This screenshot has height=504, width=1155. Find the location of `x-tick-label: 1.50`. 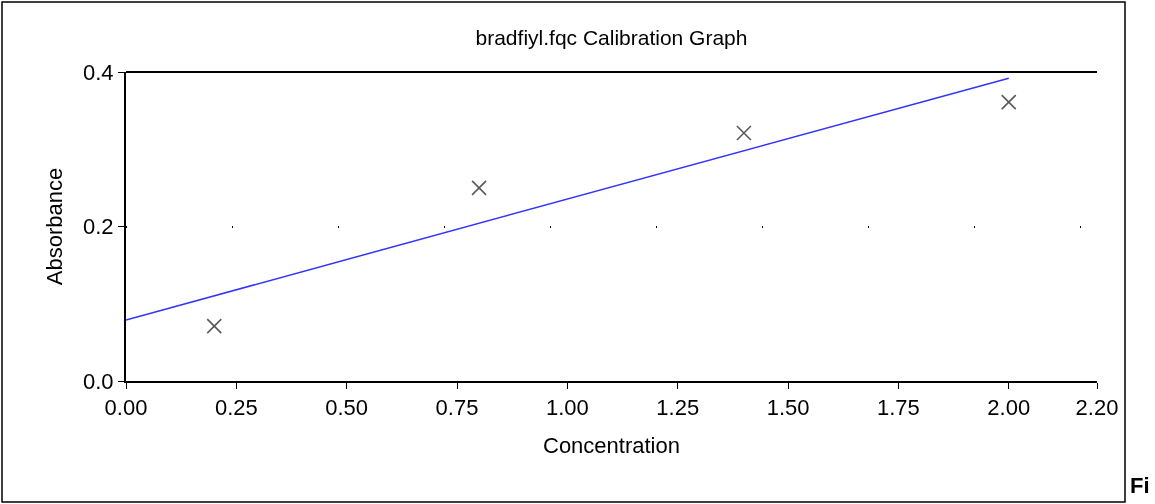

x-tick-label: 1.50 is located at coordinates (788, 408).